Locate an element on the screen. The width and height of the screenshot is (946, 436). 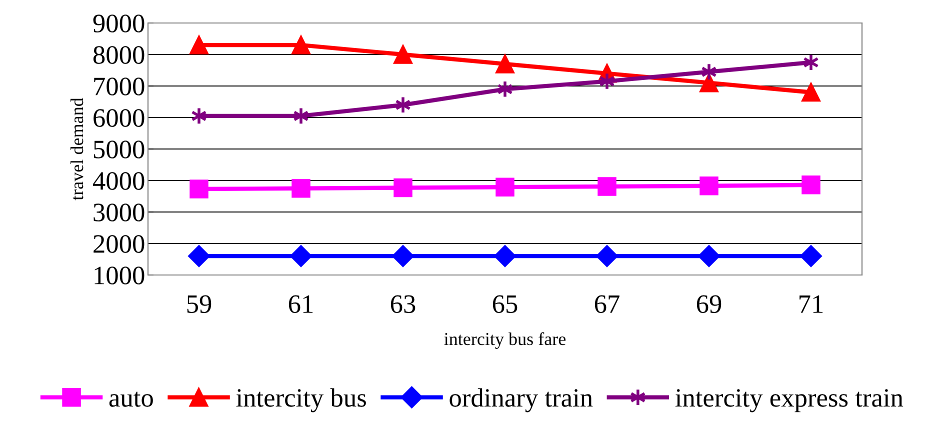
y-axis-title: travel demand is located at coordinates (77, 149).